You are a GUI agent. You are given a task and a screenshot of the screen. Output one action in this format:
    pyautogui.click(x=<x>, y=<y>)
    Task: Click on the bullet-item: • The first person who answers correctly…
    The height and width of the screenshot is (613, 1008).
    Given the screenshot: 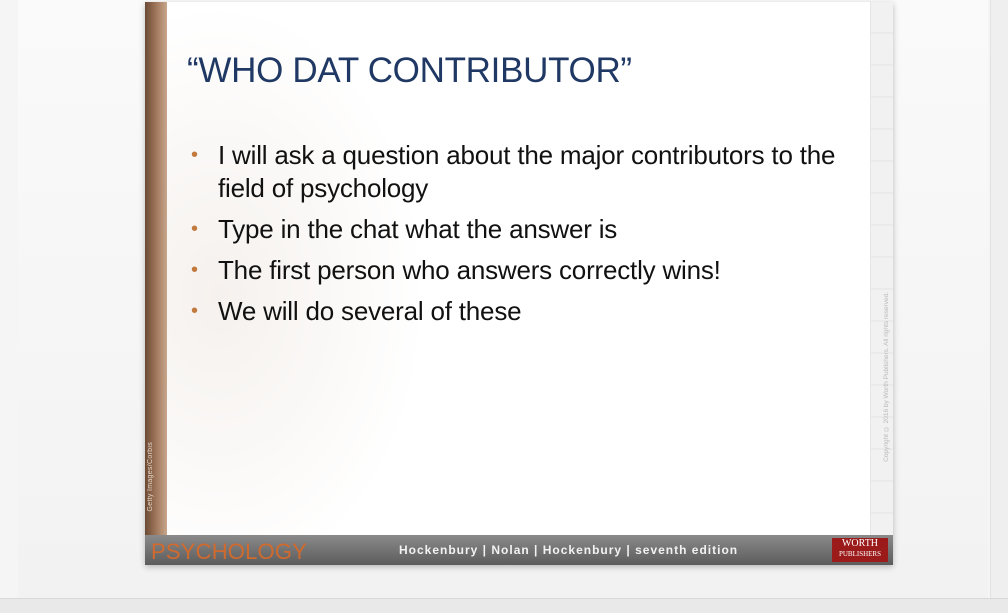 What is the action you would take?
    pyautogui.click(x=521, y=270)
    